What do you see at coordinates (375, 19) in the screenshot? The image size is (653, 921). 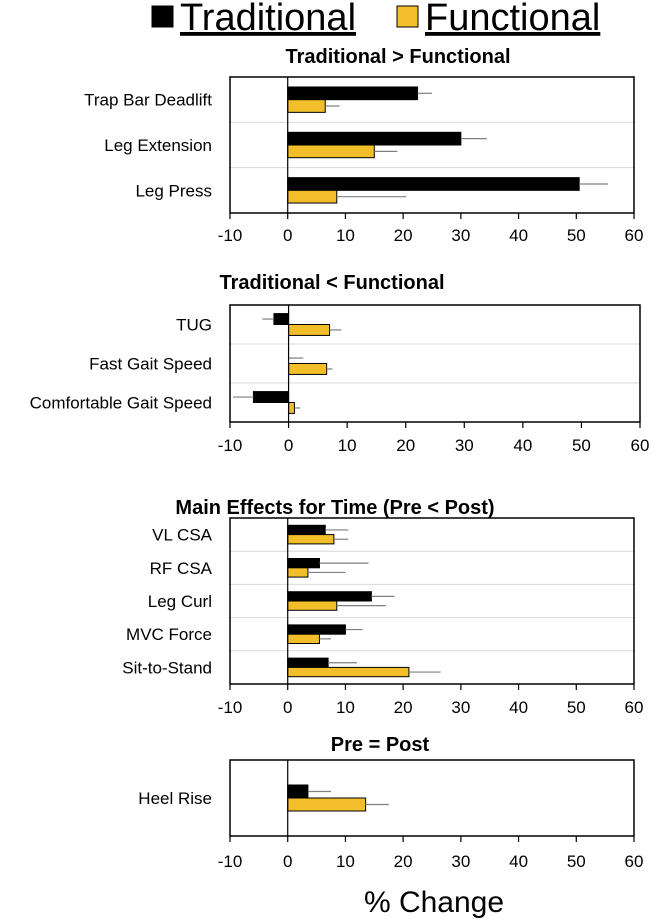 I see `legend: Traditional Functional` at bounding box center [375, 19].